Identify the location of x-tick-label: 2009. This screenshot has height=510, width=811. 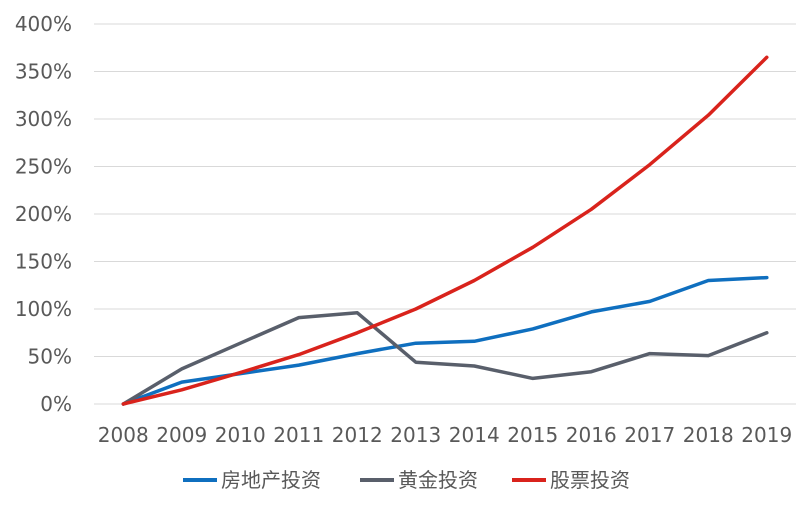
(181, 435).